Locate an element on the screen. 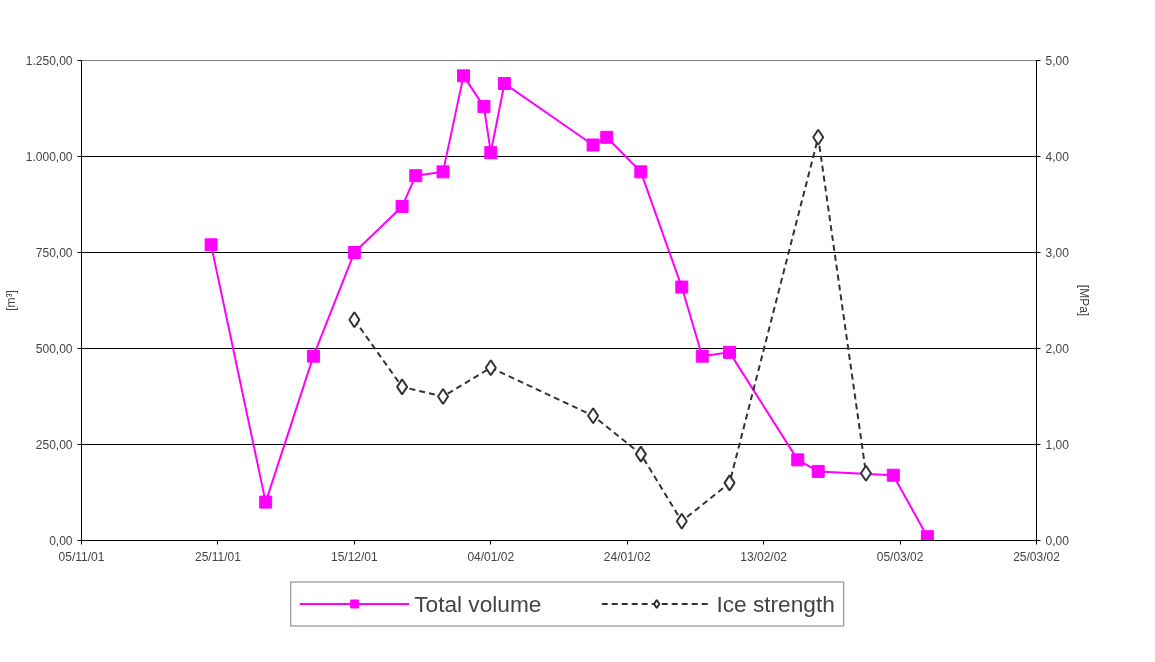  y-axis-title: [m³] is located at coordinates (10, 300).